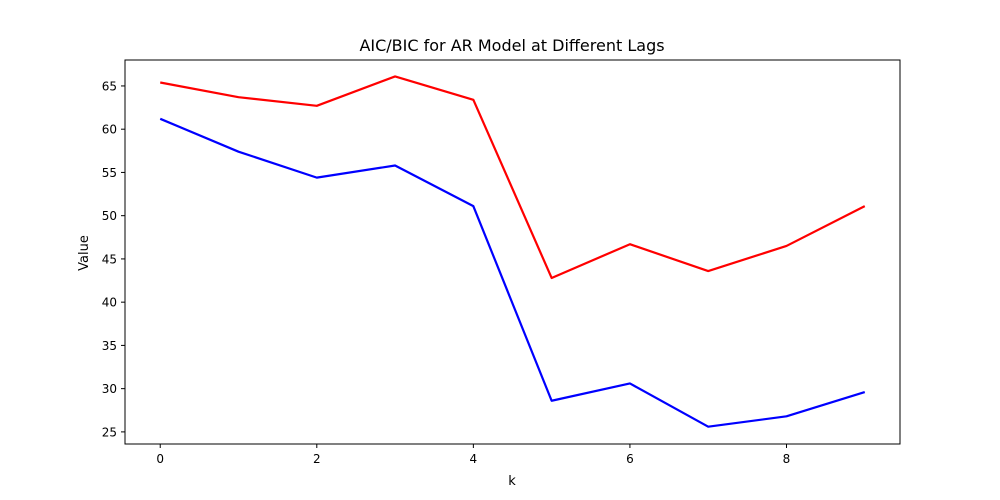 Image resolution: width=1000 pixels, height=500 pixels. What do you see at coordinates (512, 481) in the screenshot?
I see `x-axis-label: k` at bounding box center [512, 481].